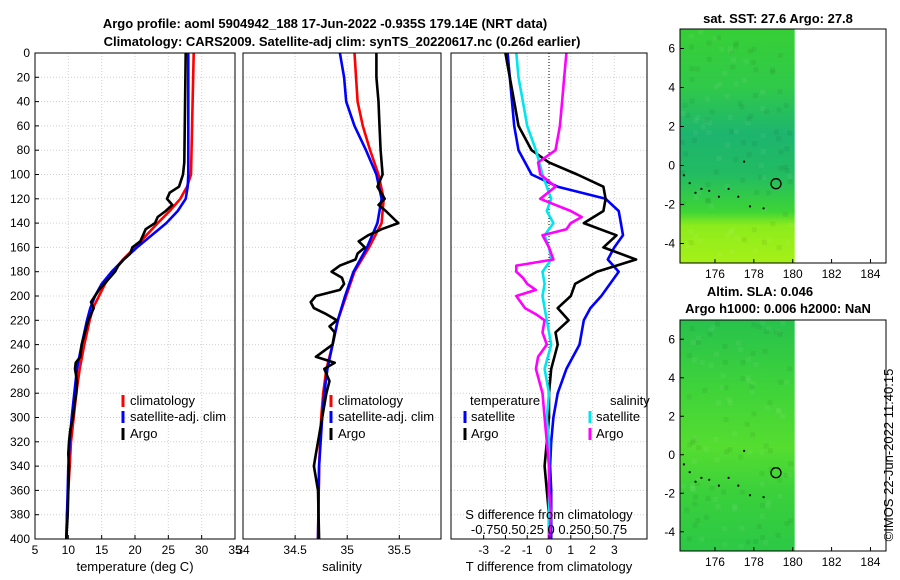  What do you see at coordinates (20, 515) in the screenshot?
I see `y-tick-label: 380` at bounding box center [20, 515].